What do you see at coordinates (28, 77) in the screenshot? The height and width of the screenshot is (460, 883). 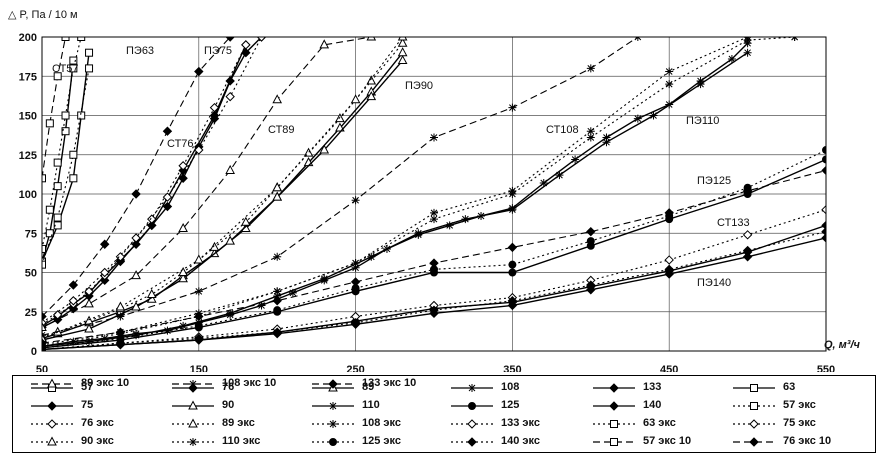 I see `y-tick-label: 175` at bounding box center [28, 77].